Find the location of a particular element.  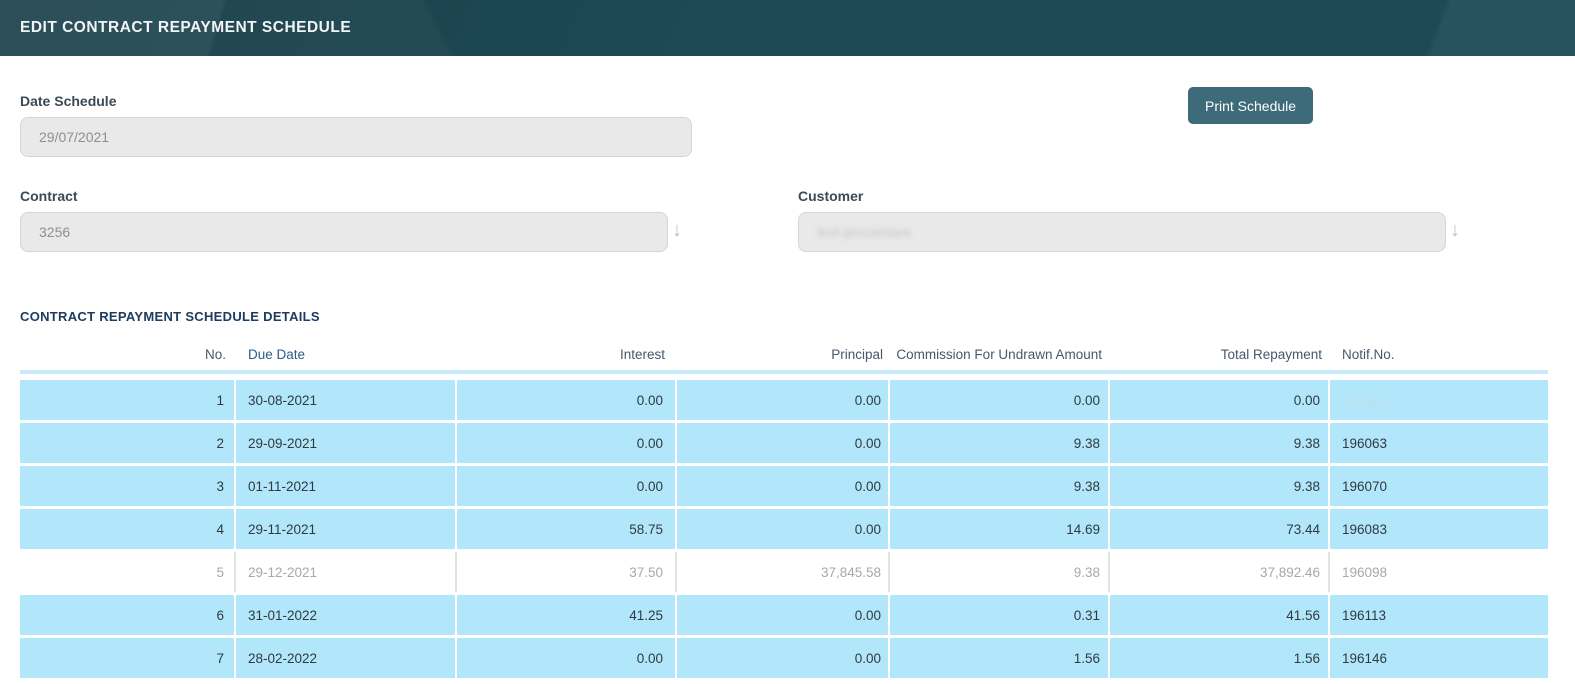

table-row: 7 28-02-2022 0.00 0.00 1.56 1.56 196146 is located at coordinates (784, 658).